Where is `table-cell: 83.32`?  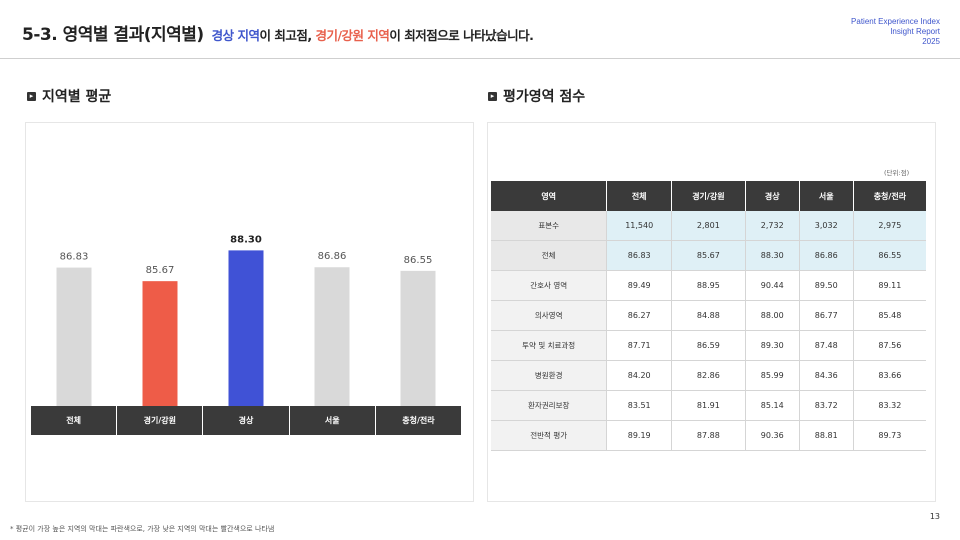
table-cell: 83.32 is located at coordinates (889, 405).